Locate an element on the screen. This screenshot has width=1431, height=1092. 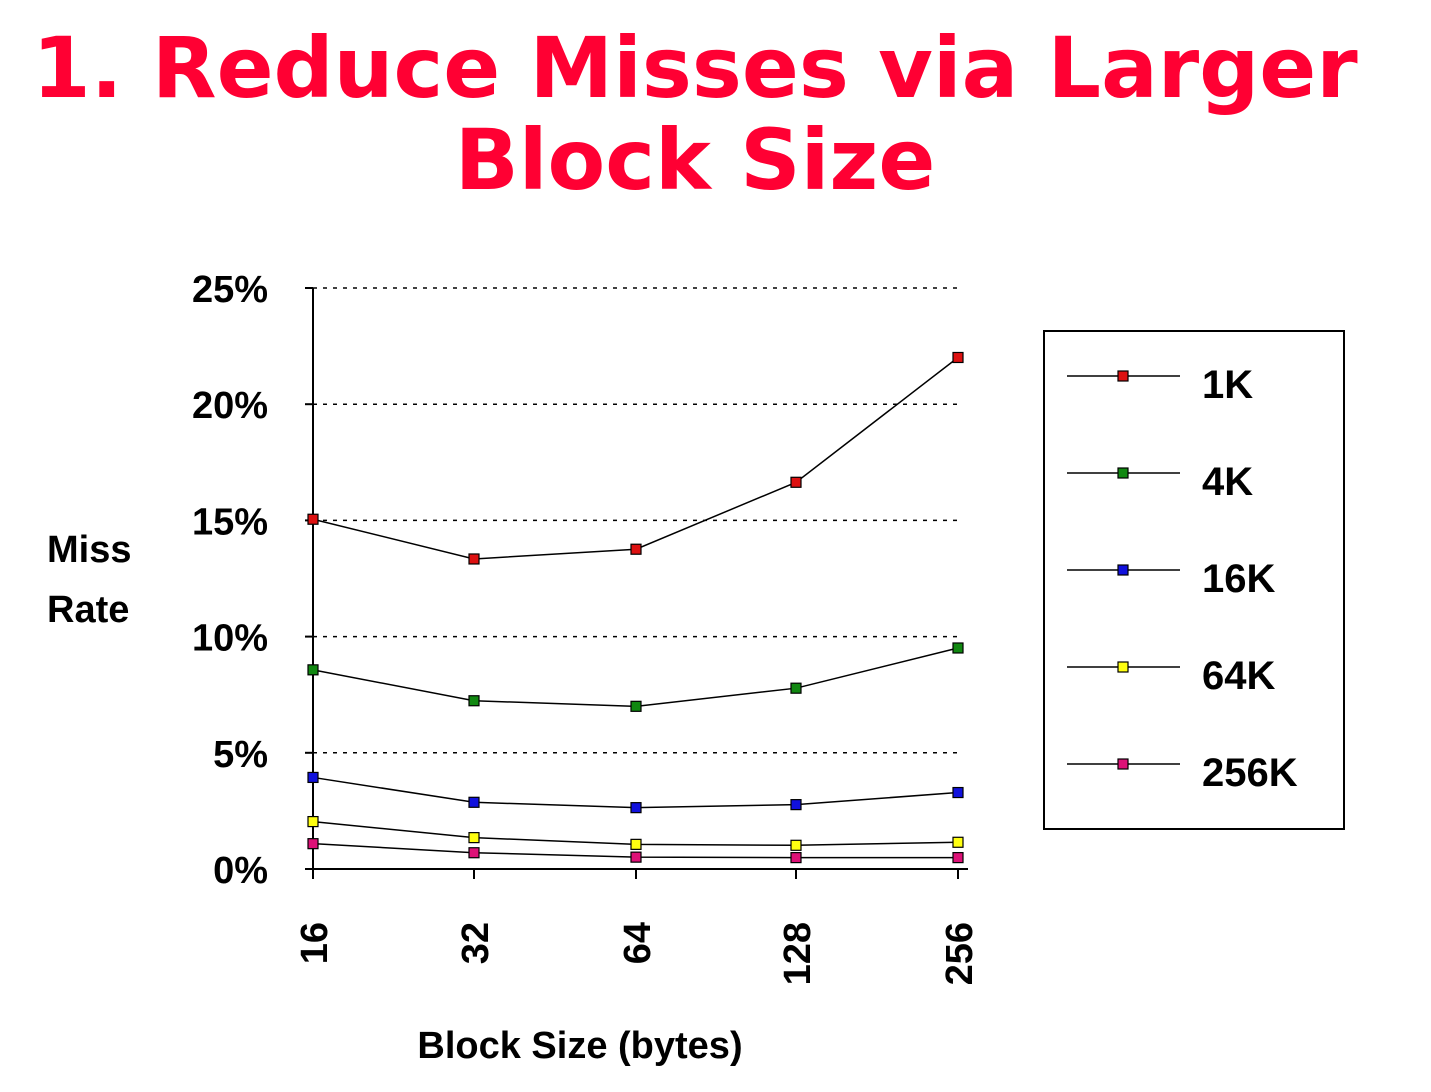
x-tick-labels: 16 32 64 128 256 is located at coordinates (637, 953).